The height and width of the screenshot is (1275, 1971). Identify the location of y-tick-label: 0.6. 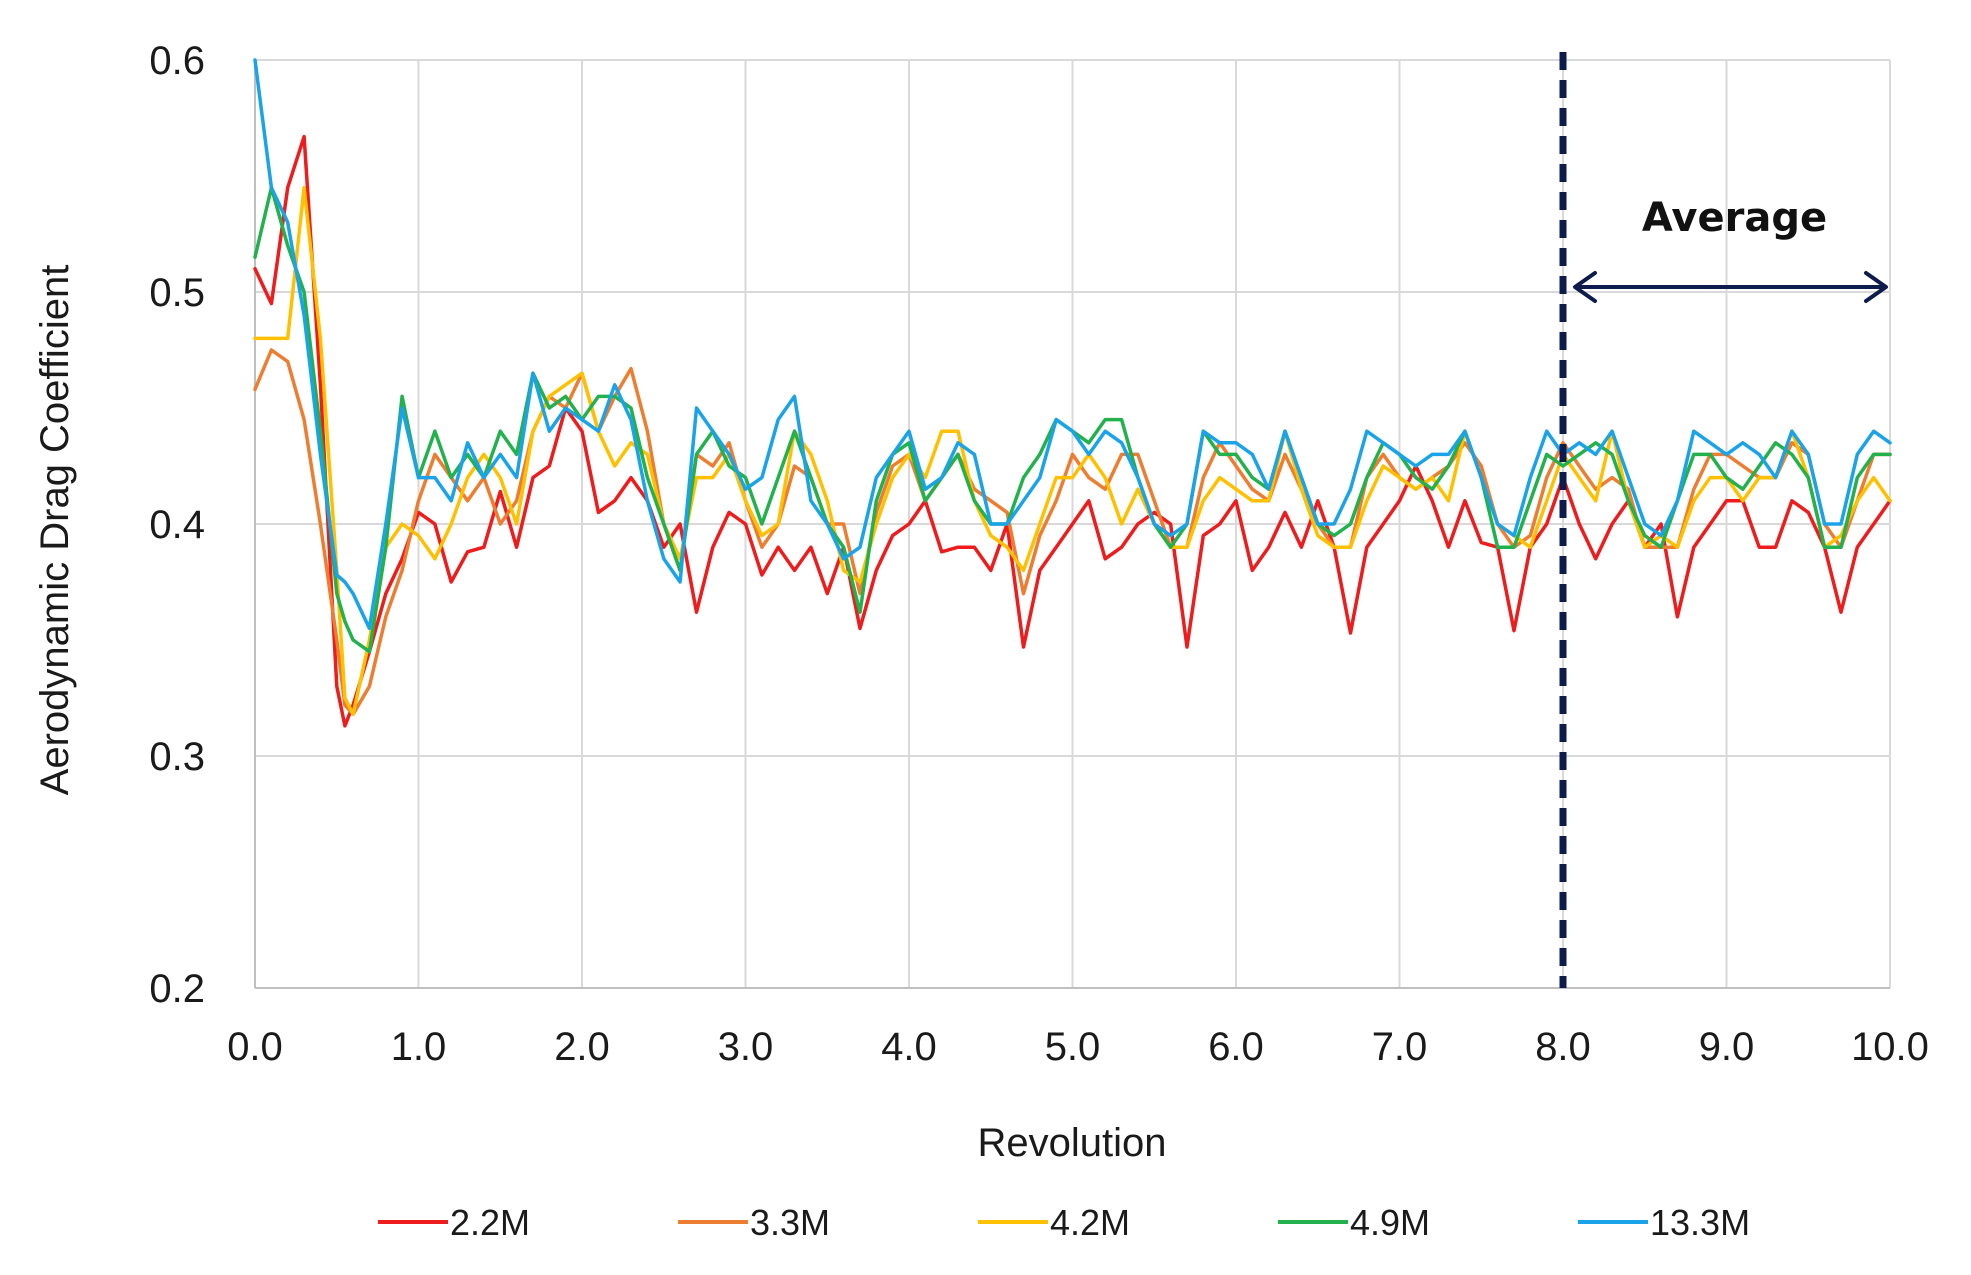
(177, 61).